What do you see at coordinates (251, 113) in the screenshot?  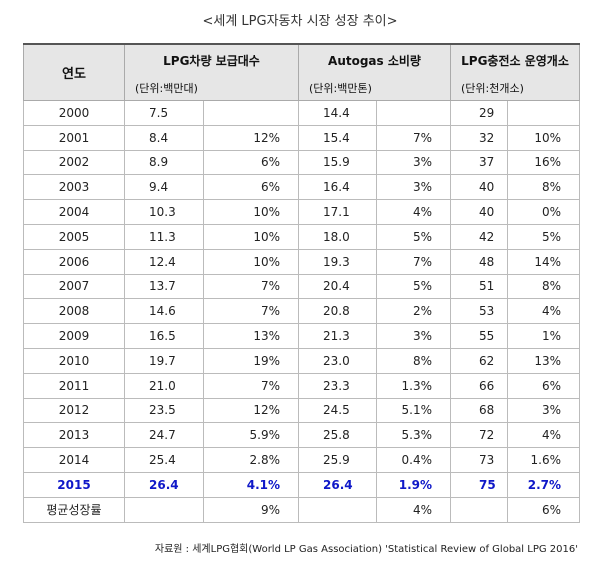 I see `vehicles-growth-cell` at bounding box center [251, 113].